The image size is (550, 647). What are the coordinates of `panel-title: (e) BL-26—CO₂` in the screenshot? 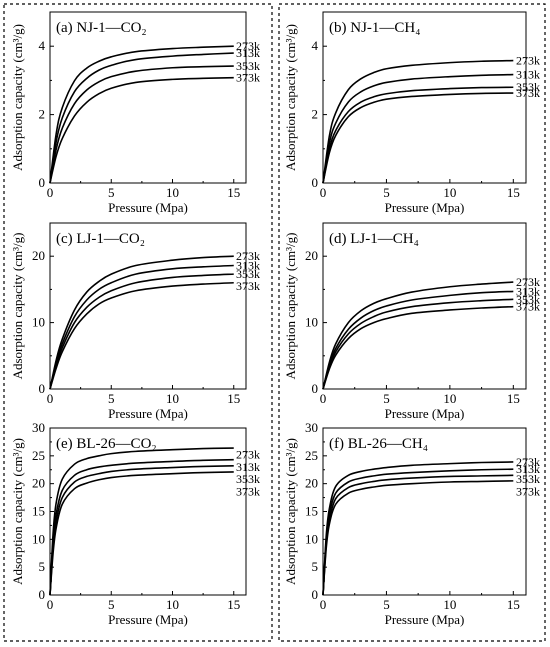 It's located at (106, 444).